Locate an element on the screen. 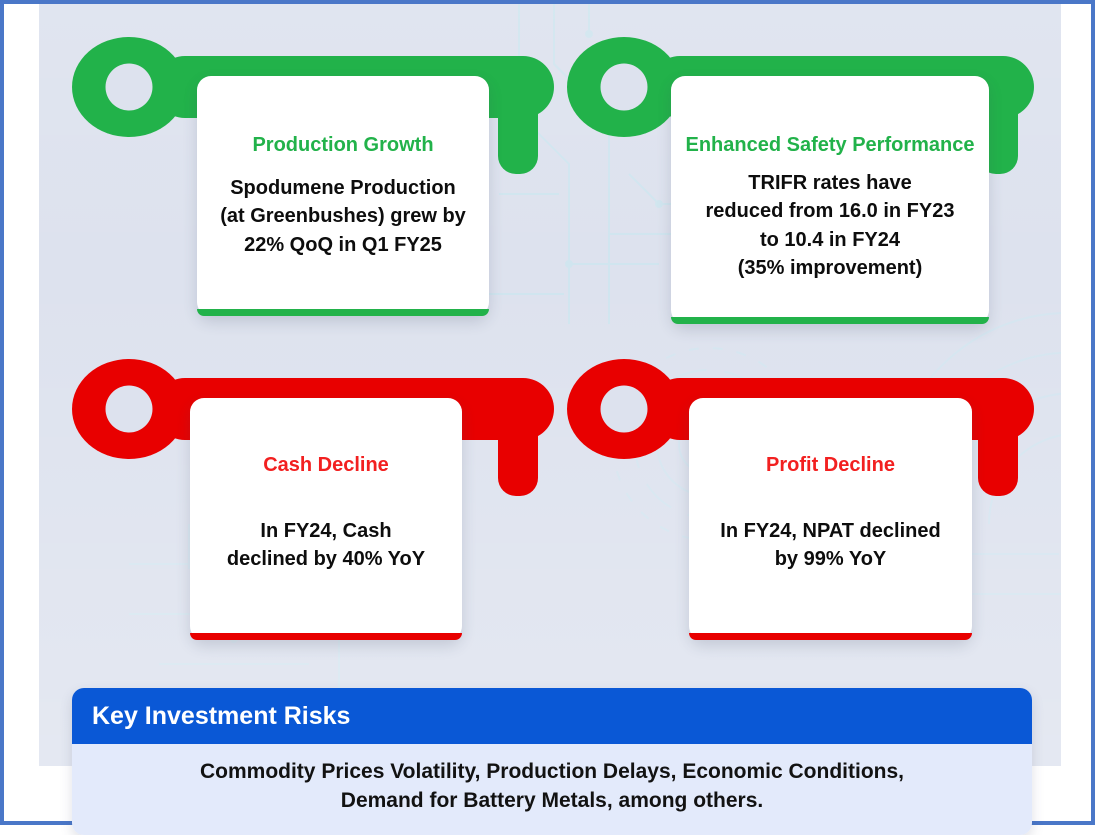  card-body: In FY24, NPAT declined by 99% YoY is located at coordinates (830, 545).